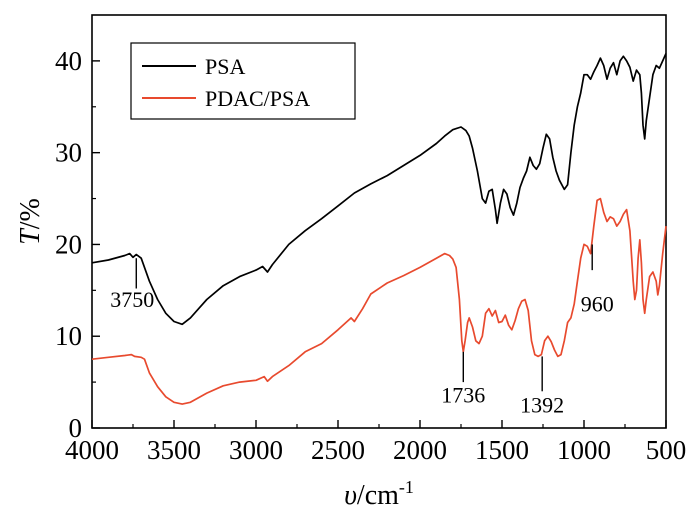 This screenshot has width=700, height=513. Describe the element at coordinates (174, 450) in the screenshot. I see `x-tick-label-3500: 3500` at that location.